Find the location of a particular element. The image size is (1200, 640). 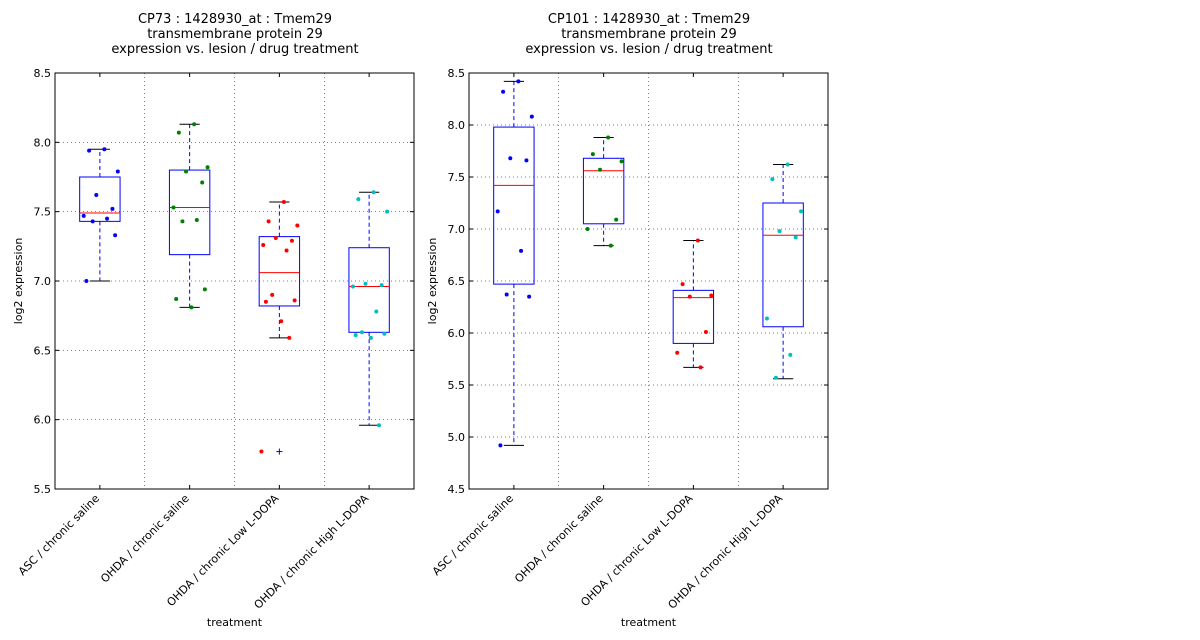

y-tick-label: 7.0 is located at coordinates (43, 281).